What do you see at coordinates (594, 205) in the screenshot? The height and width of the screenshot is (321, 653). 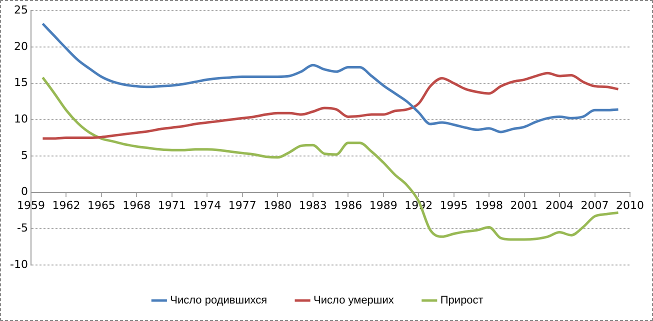 I see `x-tick-label: 2007` at bounding box center [594, 205].